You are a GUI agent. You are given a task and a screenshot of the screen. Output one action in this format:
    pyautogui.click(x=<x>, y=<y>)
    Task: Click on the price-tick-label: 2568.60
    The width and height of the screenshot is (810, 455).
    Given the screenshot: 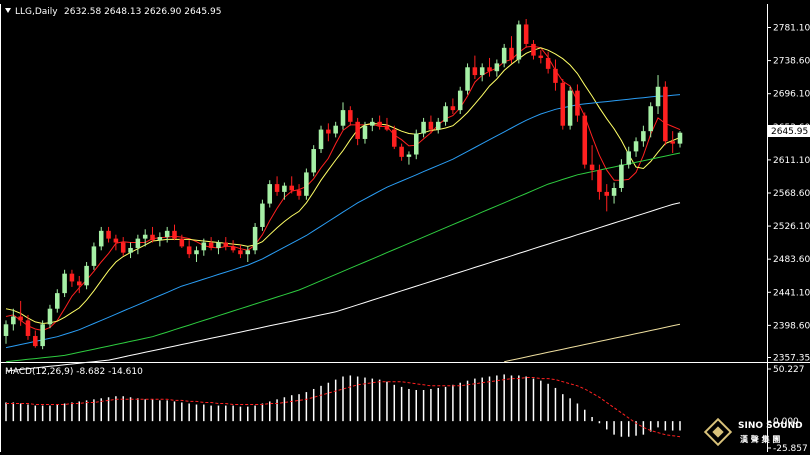 What is the action you would take?
    pyautogui.click(x=791, y=194)
    